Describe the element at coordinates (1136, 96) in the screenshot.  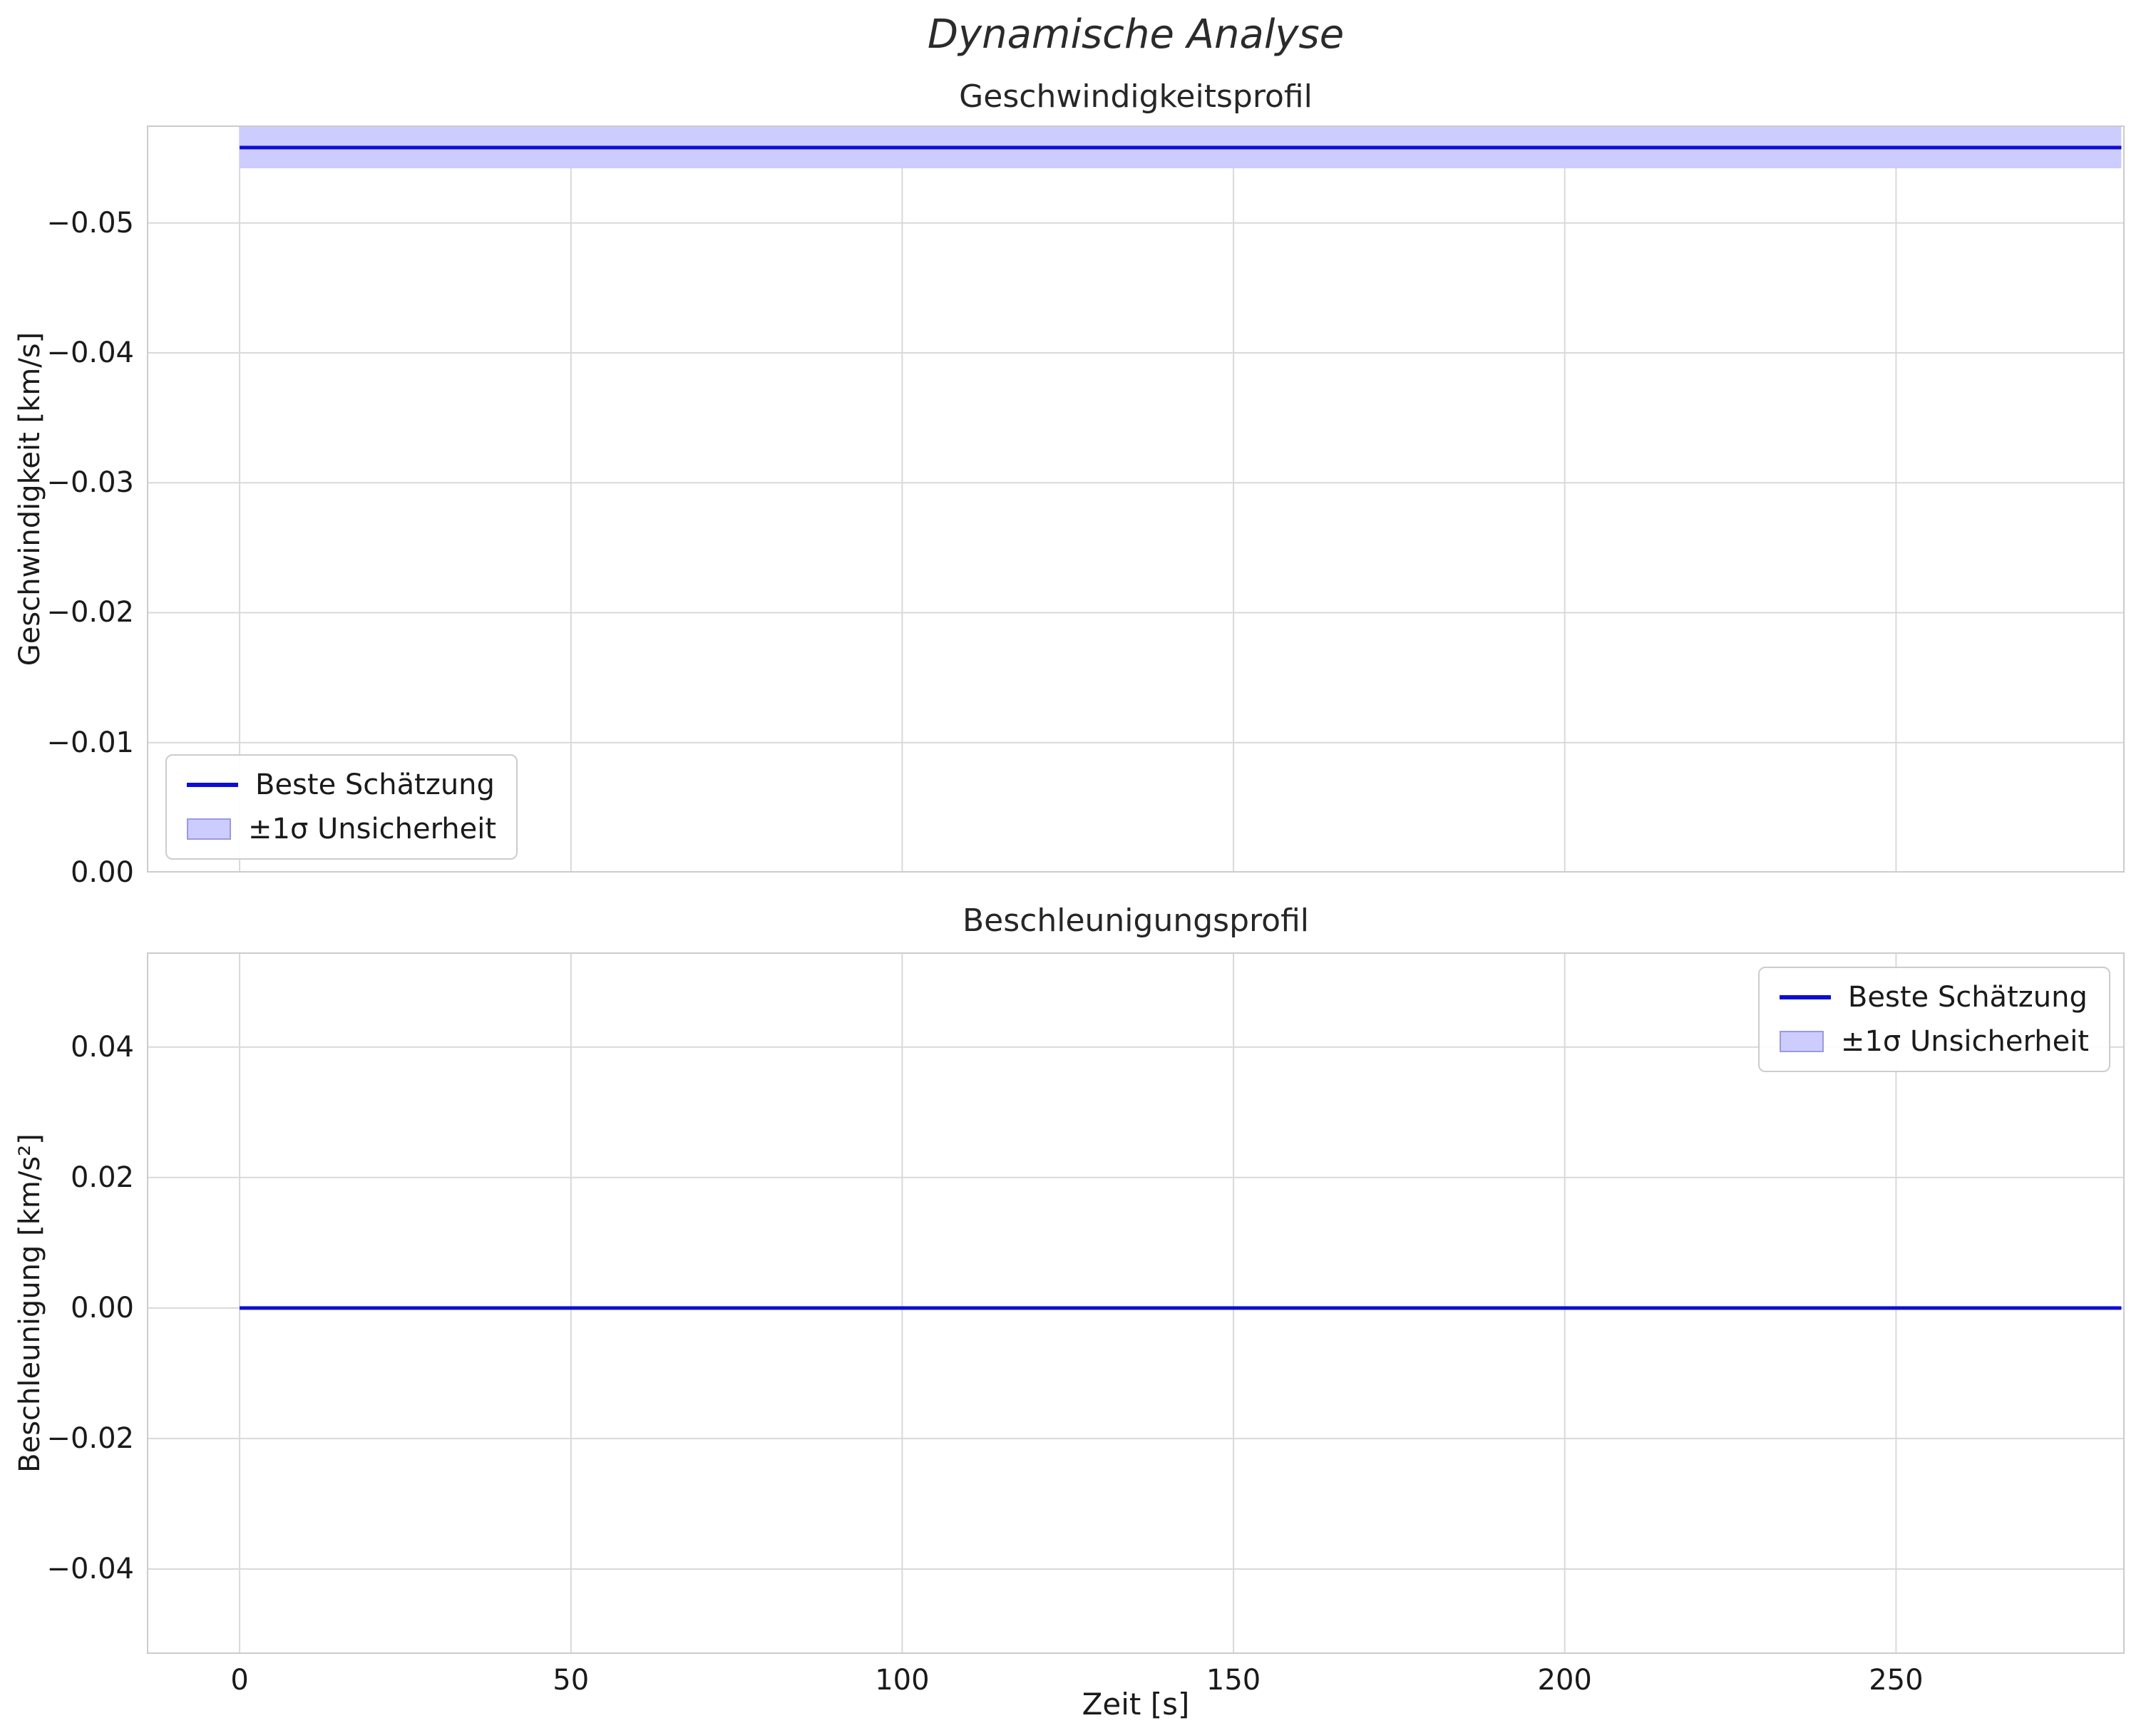
I see `velocity-plot-title: Geschwindigkeitsprofil` at that location.